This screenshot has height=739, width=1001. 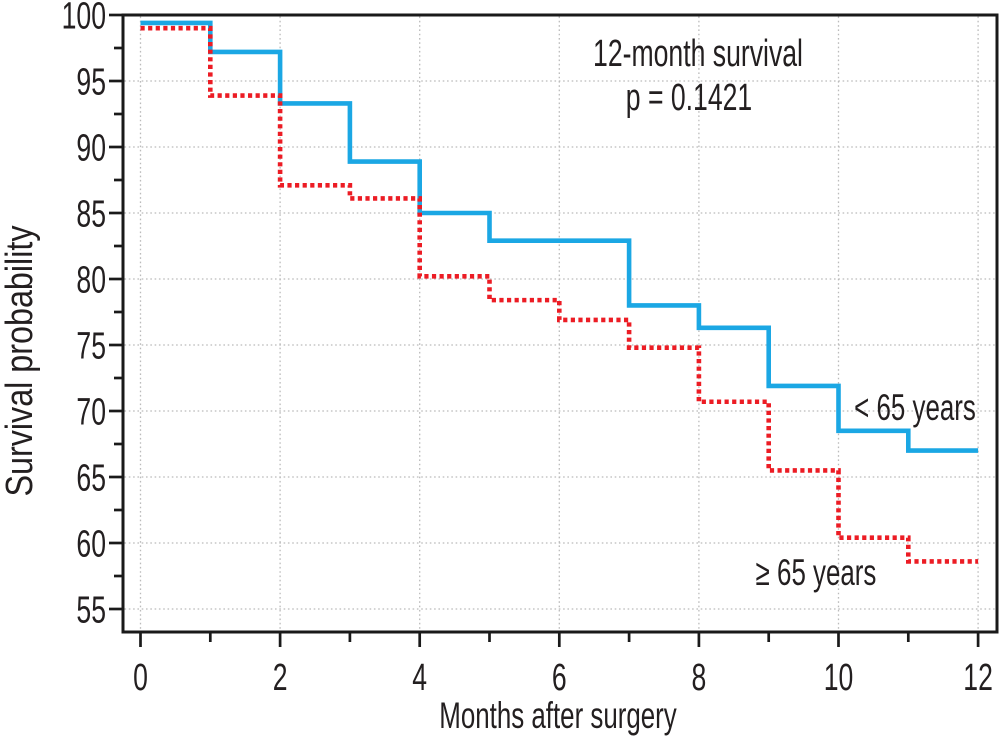 I want to click on x-tick-label: 0, so click(x=140, y=676).